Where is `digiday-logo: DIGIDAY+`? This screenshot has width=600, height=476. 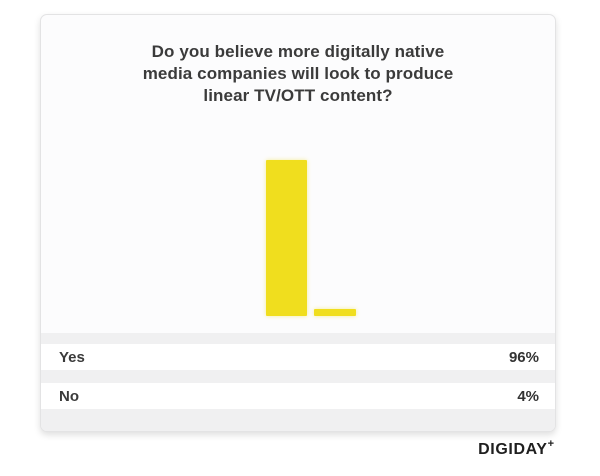
digiday-logo: DIGIDAY+ is located at coordinates (516, 448).